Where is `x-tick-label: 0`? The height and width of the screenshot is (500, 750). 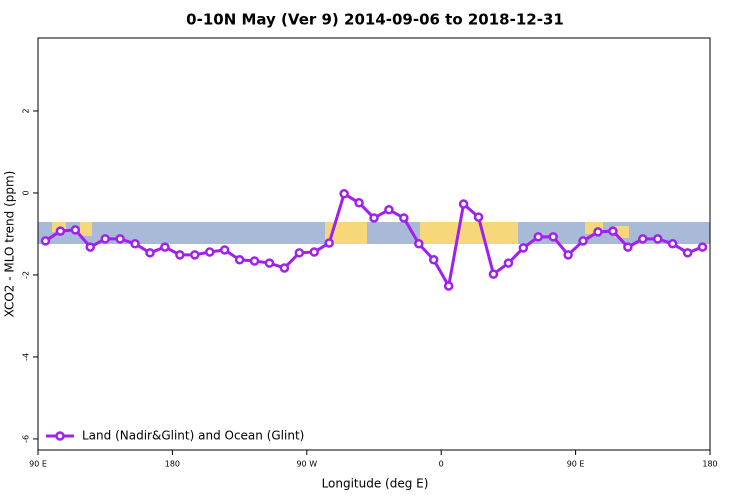
x-tick-label: 0 is located at coordinates (441, 464).